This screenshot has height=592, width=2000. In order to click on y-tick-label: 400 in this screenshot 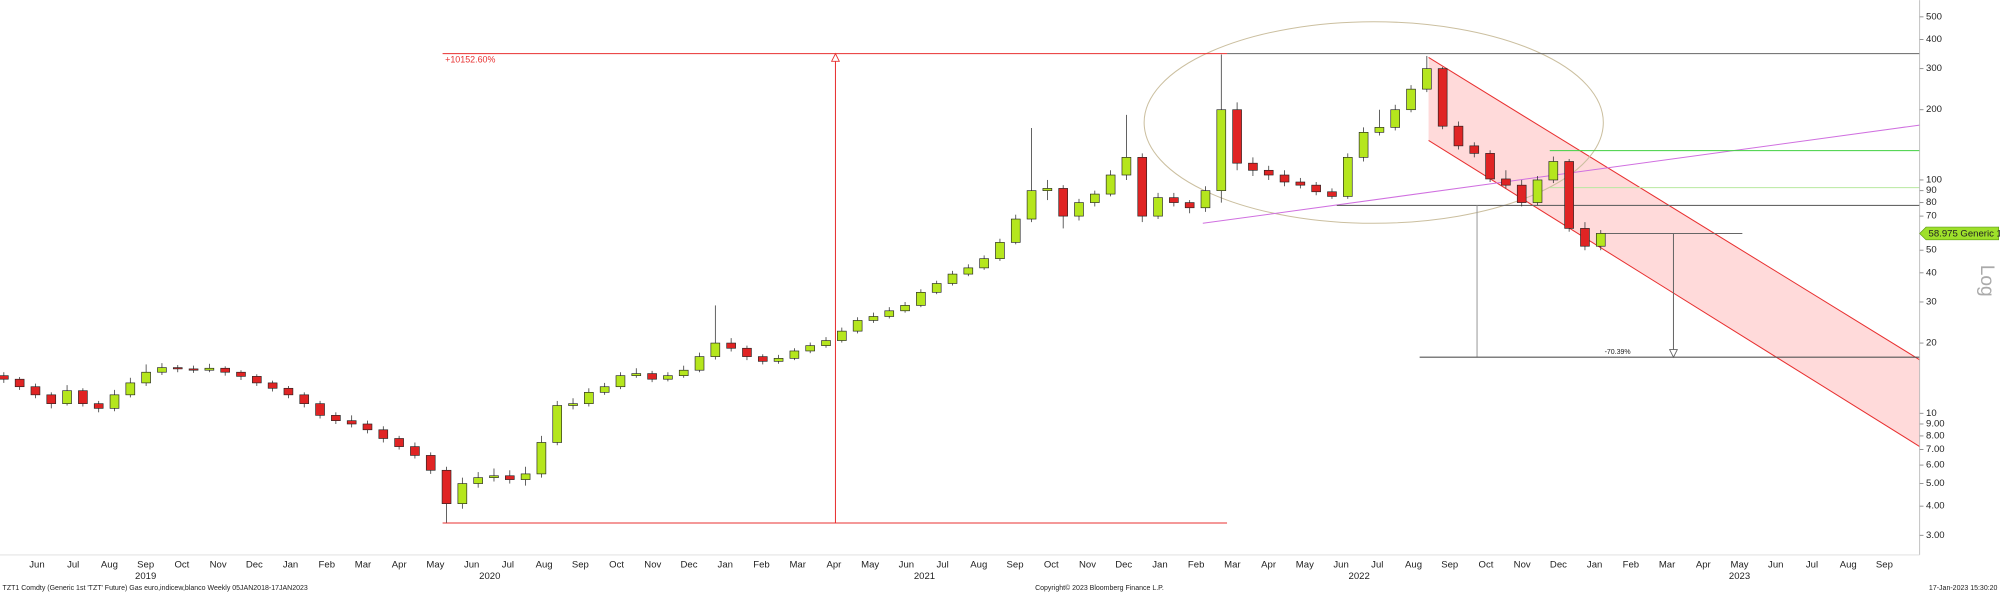, I will do `click(1934, 39)`.